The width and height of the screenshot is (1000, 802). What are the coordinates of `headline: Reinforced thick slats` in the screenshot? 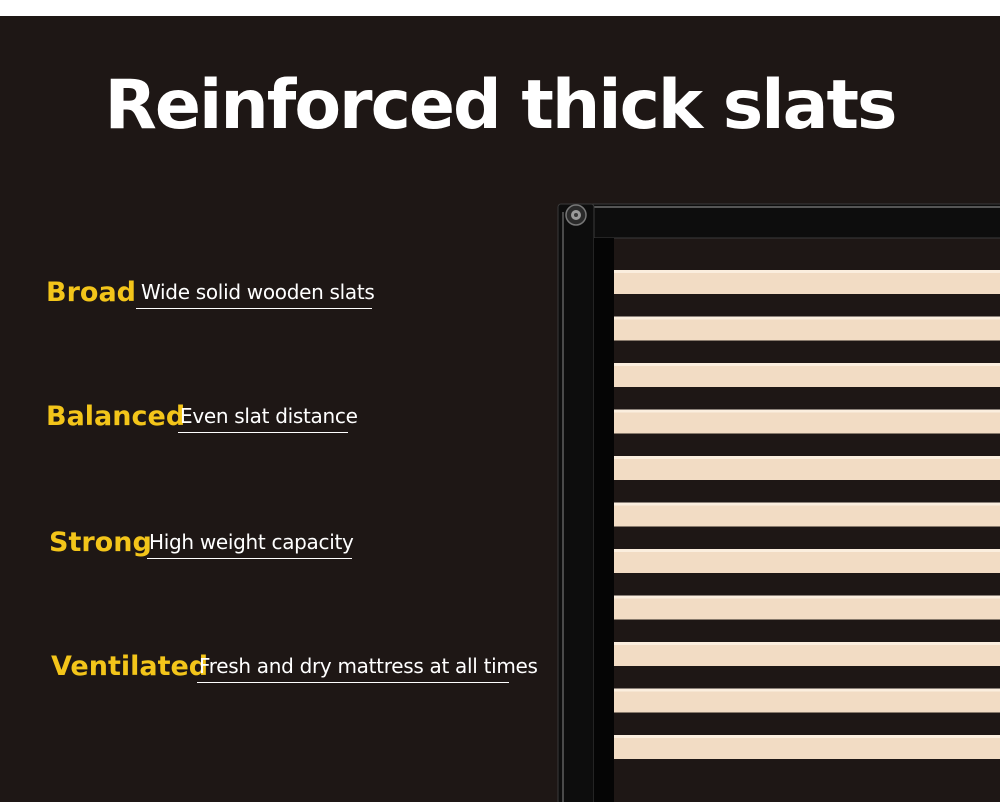 It's located at (501, 105).